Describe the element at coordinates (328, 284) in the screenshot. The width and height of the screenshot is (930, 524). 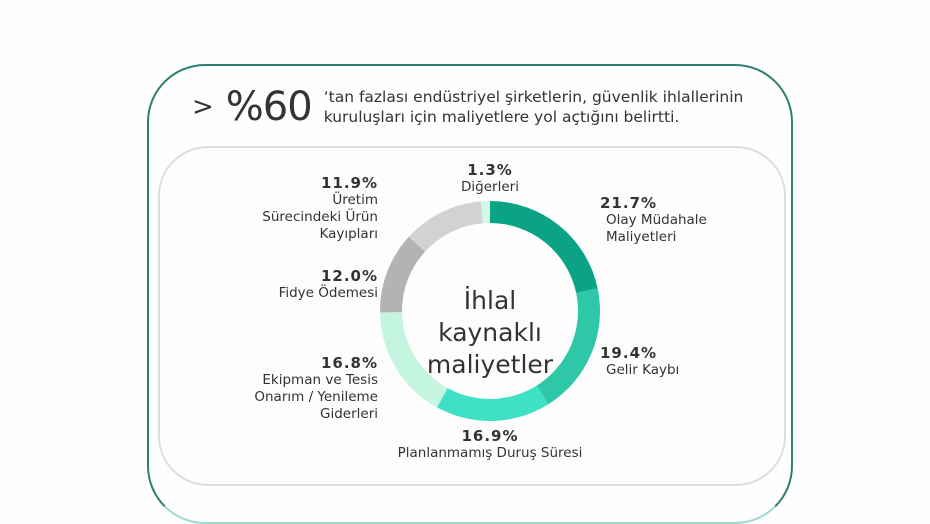
I see `label-fidye-odemesi: 12.0% Fidye Ödemesi` at that location.